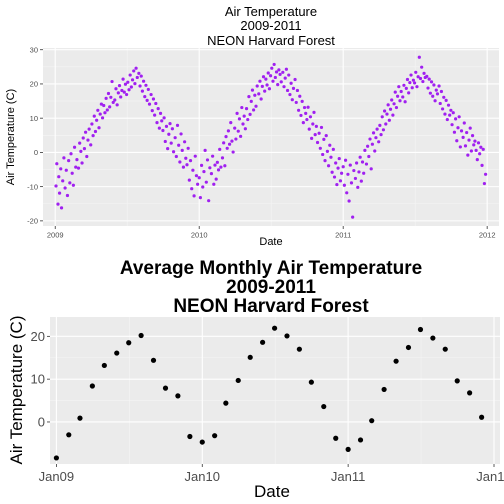 This screenshot has width=504, height=504. Describe the element at coordinates (271, 11) in the screenshot. I see `chart1-title-line1: Air Temperature` at that location.